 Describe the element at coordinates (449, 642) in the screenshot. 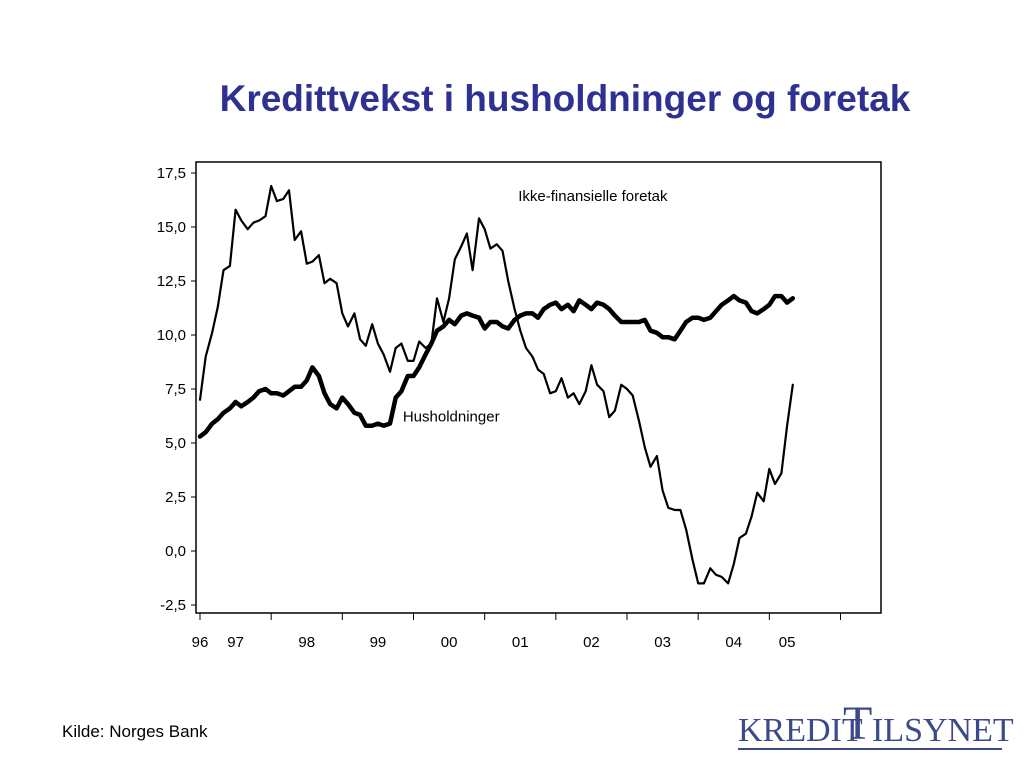

I see `x-tick-label: 00` at that location.